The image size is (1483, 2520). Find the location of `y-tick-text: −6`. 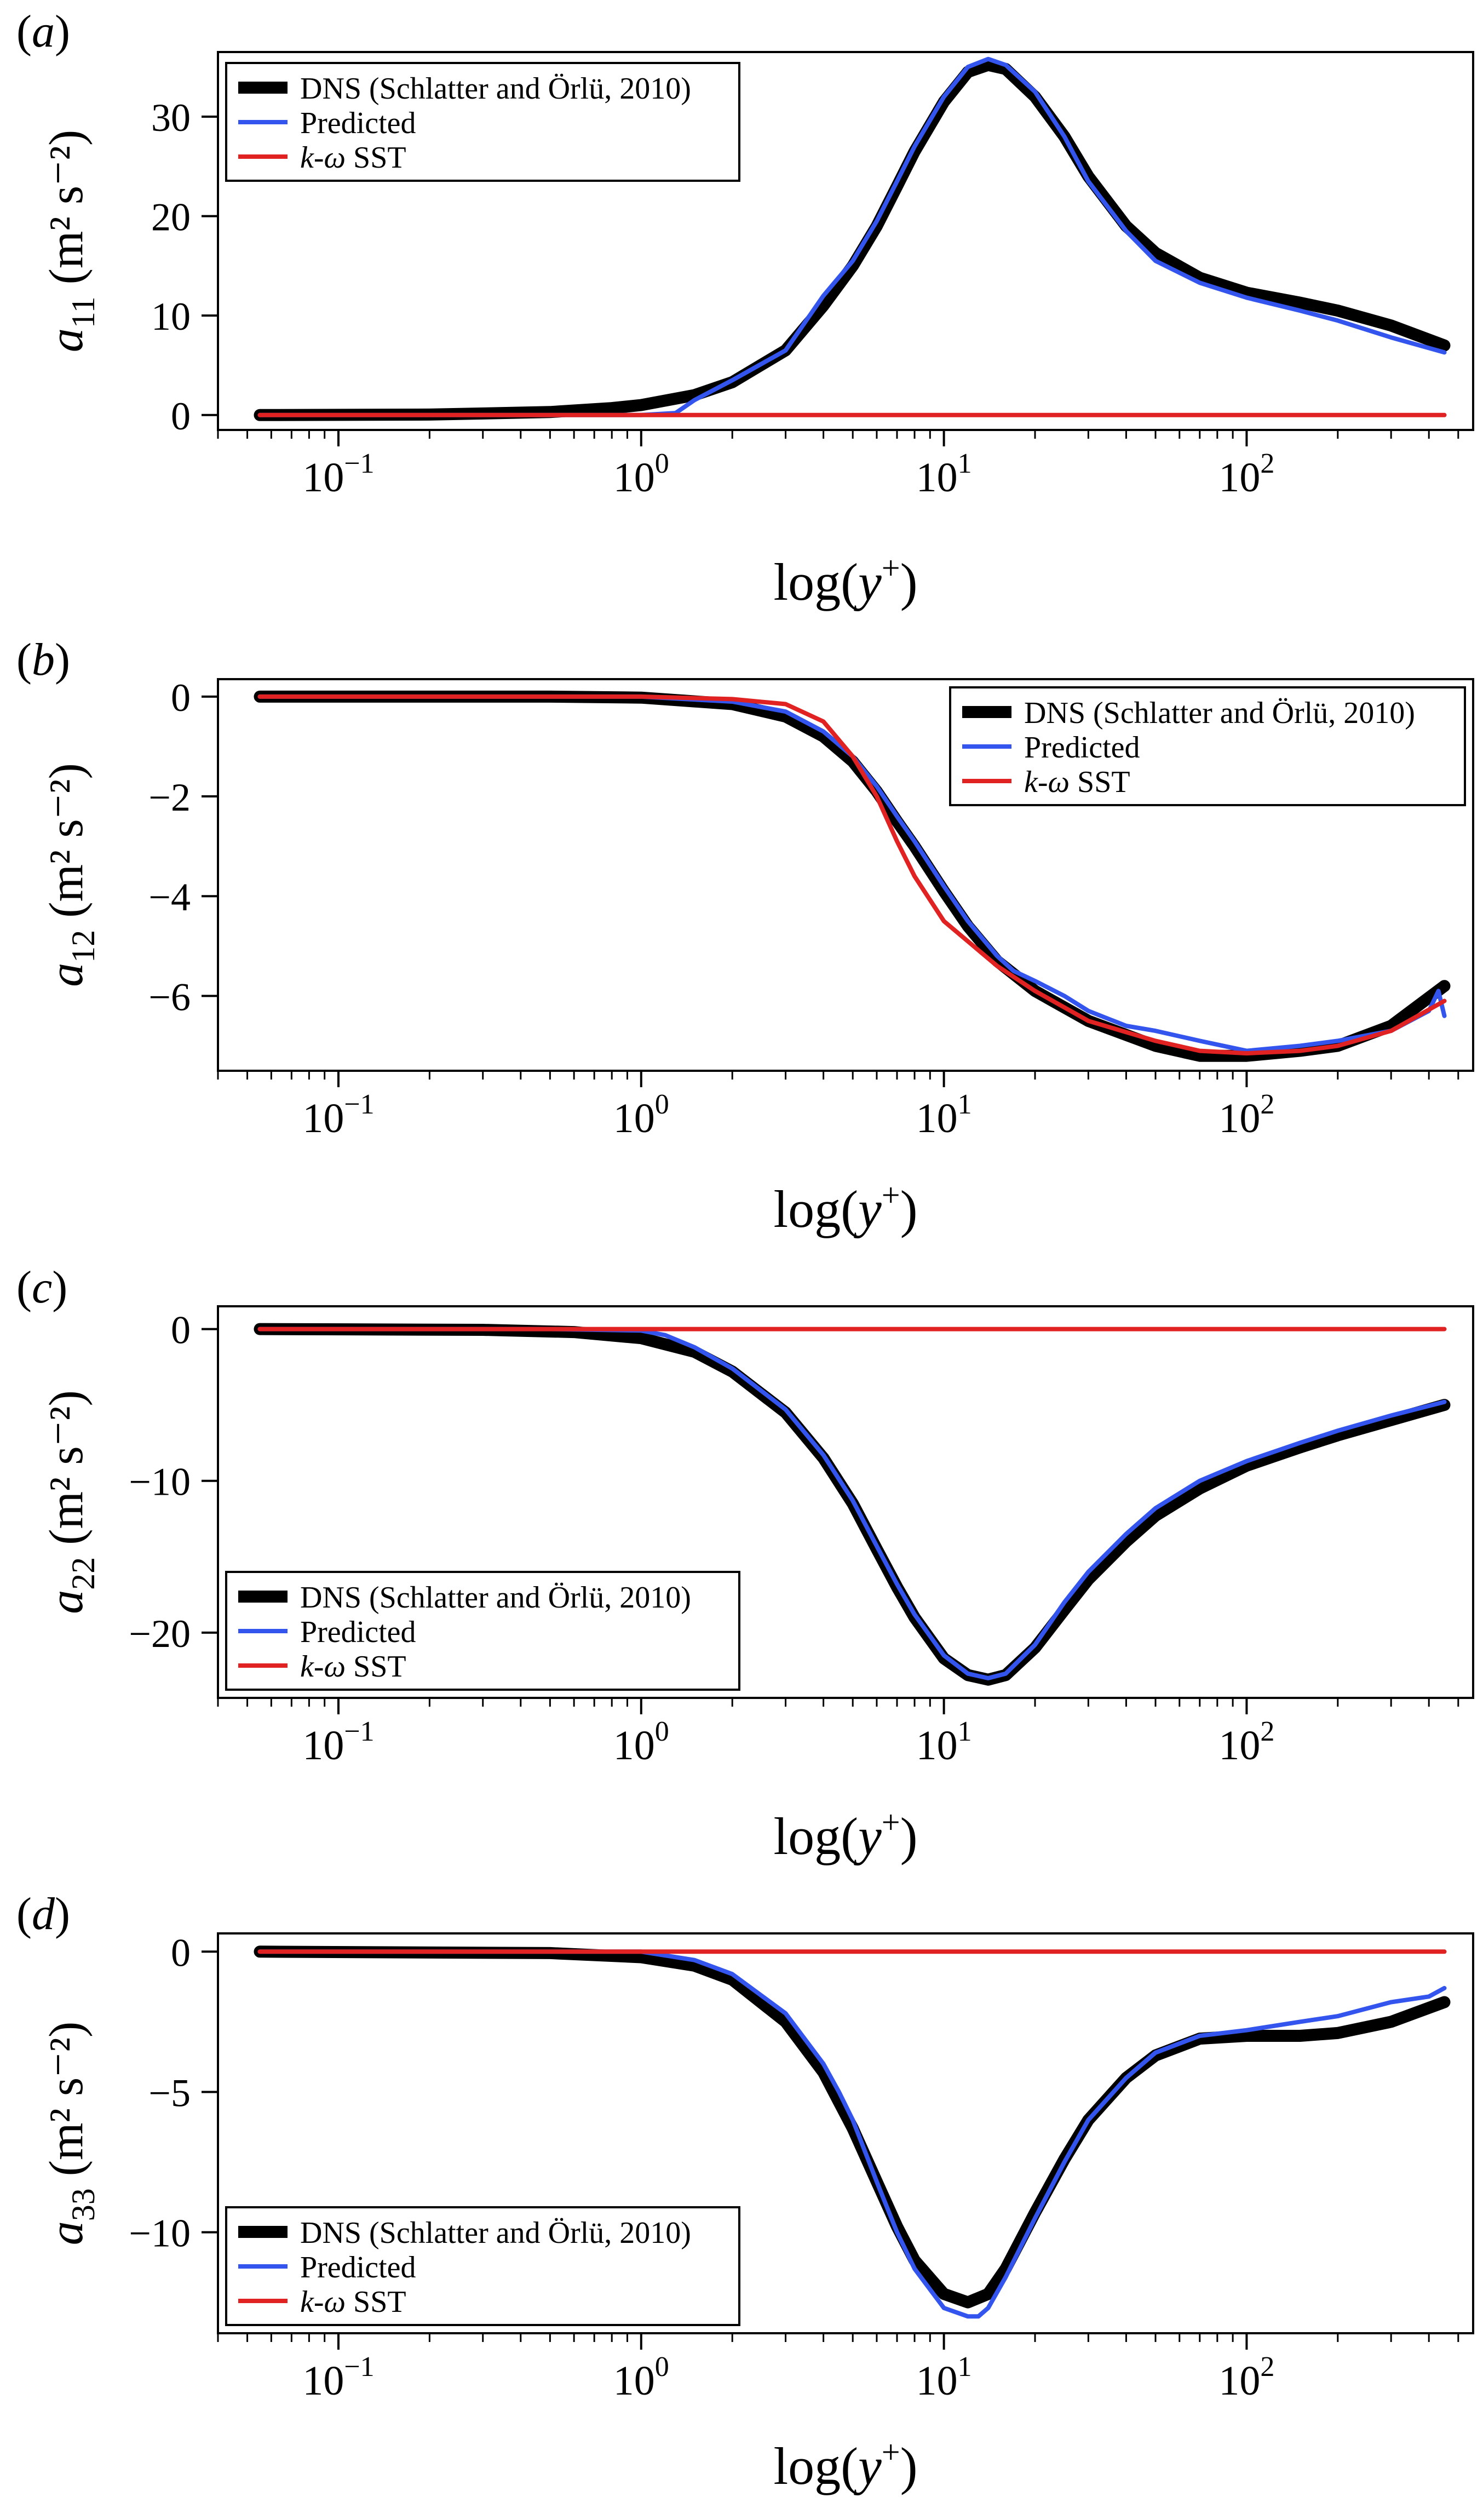

y-tick-text: −6 is located at coordinates (169, 997).